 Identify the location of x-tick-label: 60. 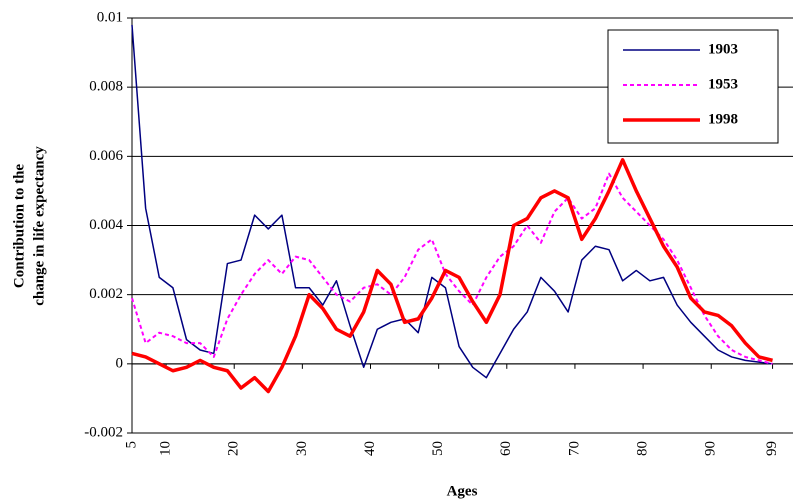
(506, 448).